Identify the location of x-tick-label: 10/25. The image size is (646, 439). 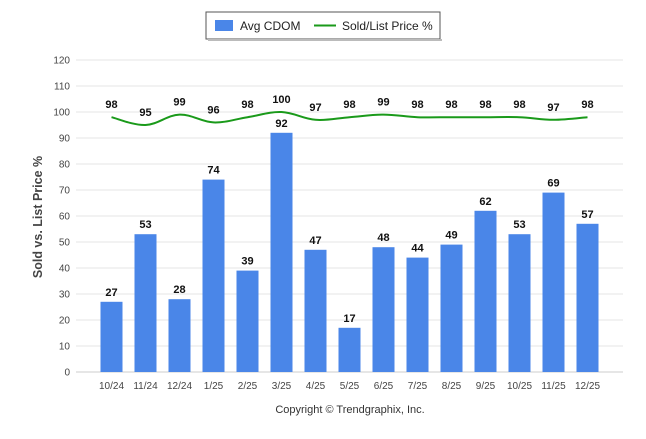
(519, 386).